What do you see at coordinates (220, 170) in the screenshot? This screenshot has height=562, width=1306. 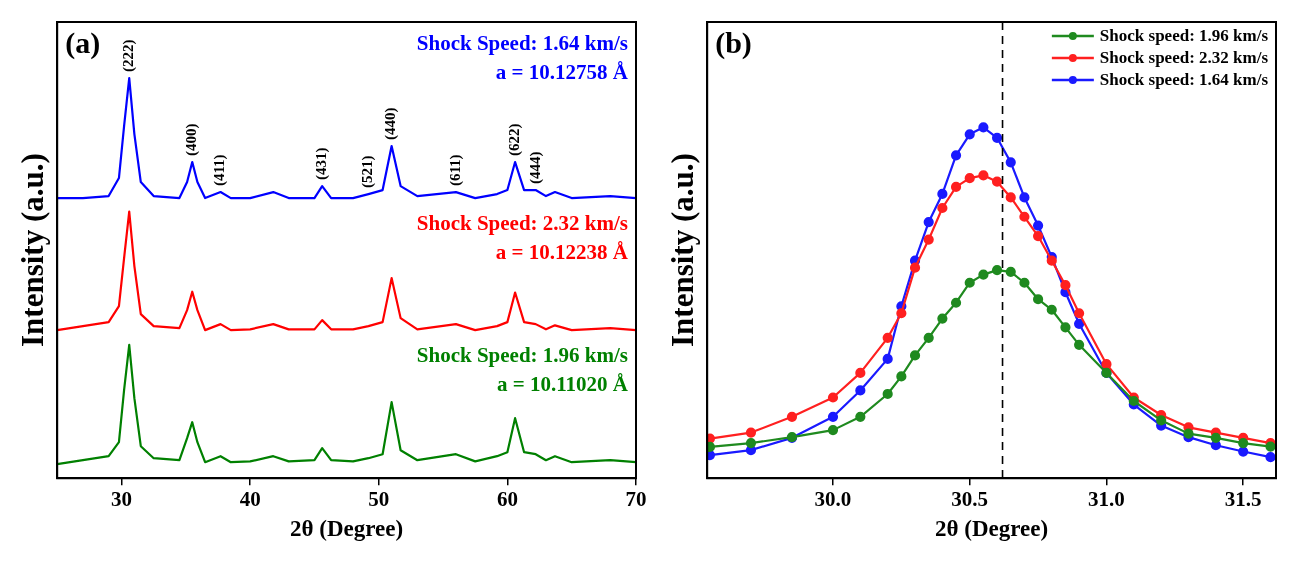 I see `annotation: (411)` at bounding box center [220, 170].